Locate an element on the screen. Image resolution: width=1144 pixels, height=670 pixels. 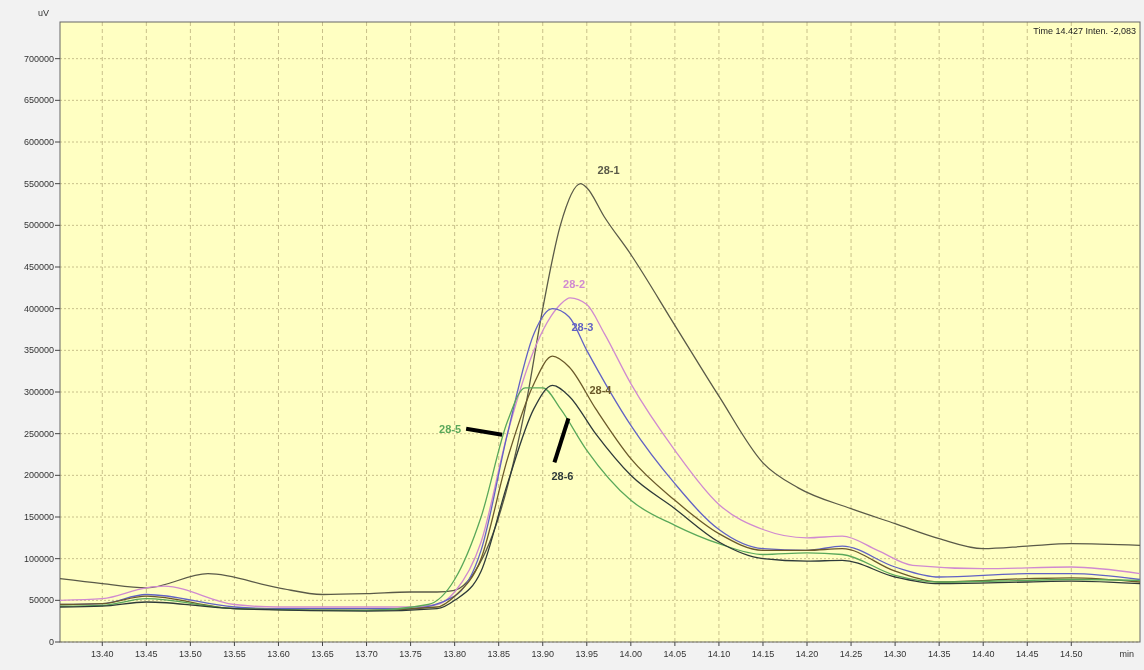
text: 28-5 is located at coordinates (450, 428).